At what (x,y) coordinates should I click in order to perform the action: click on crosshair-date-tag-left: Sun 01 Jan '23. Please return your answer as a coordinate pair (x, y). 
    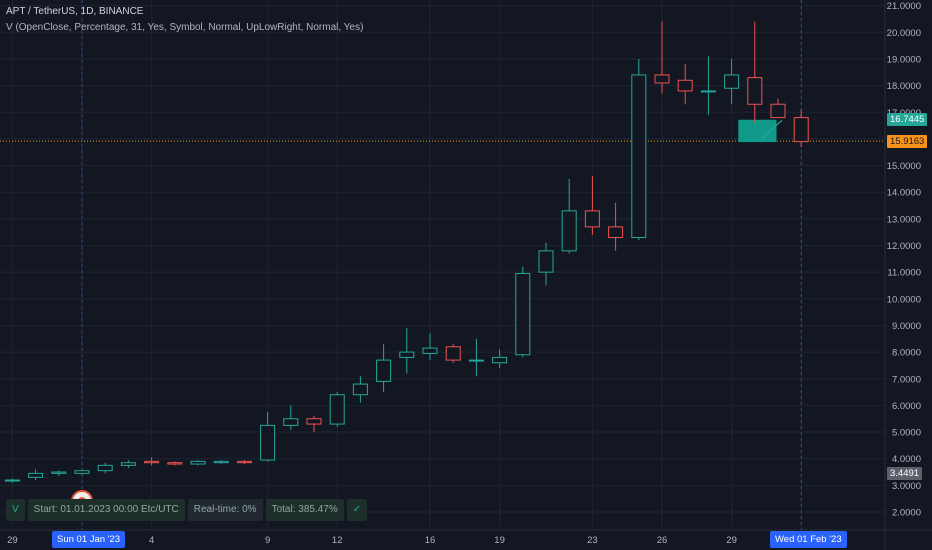
    Looking at the image, I should click on (89, 539).